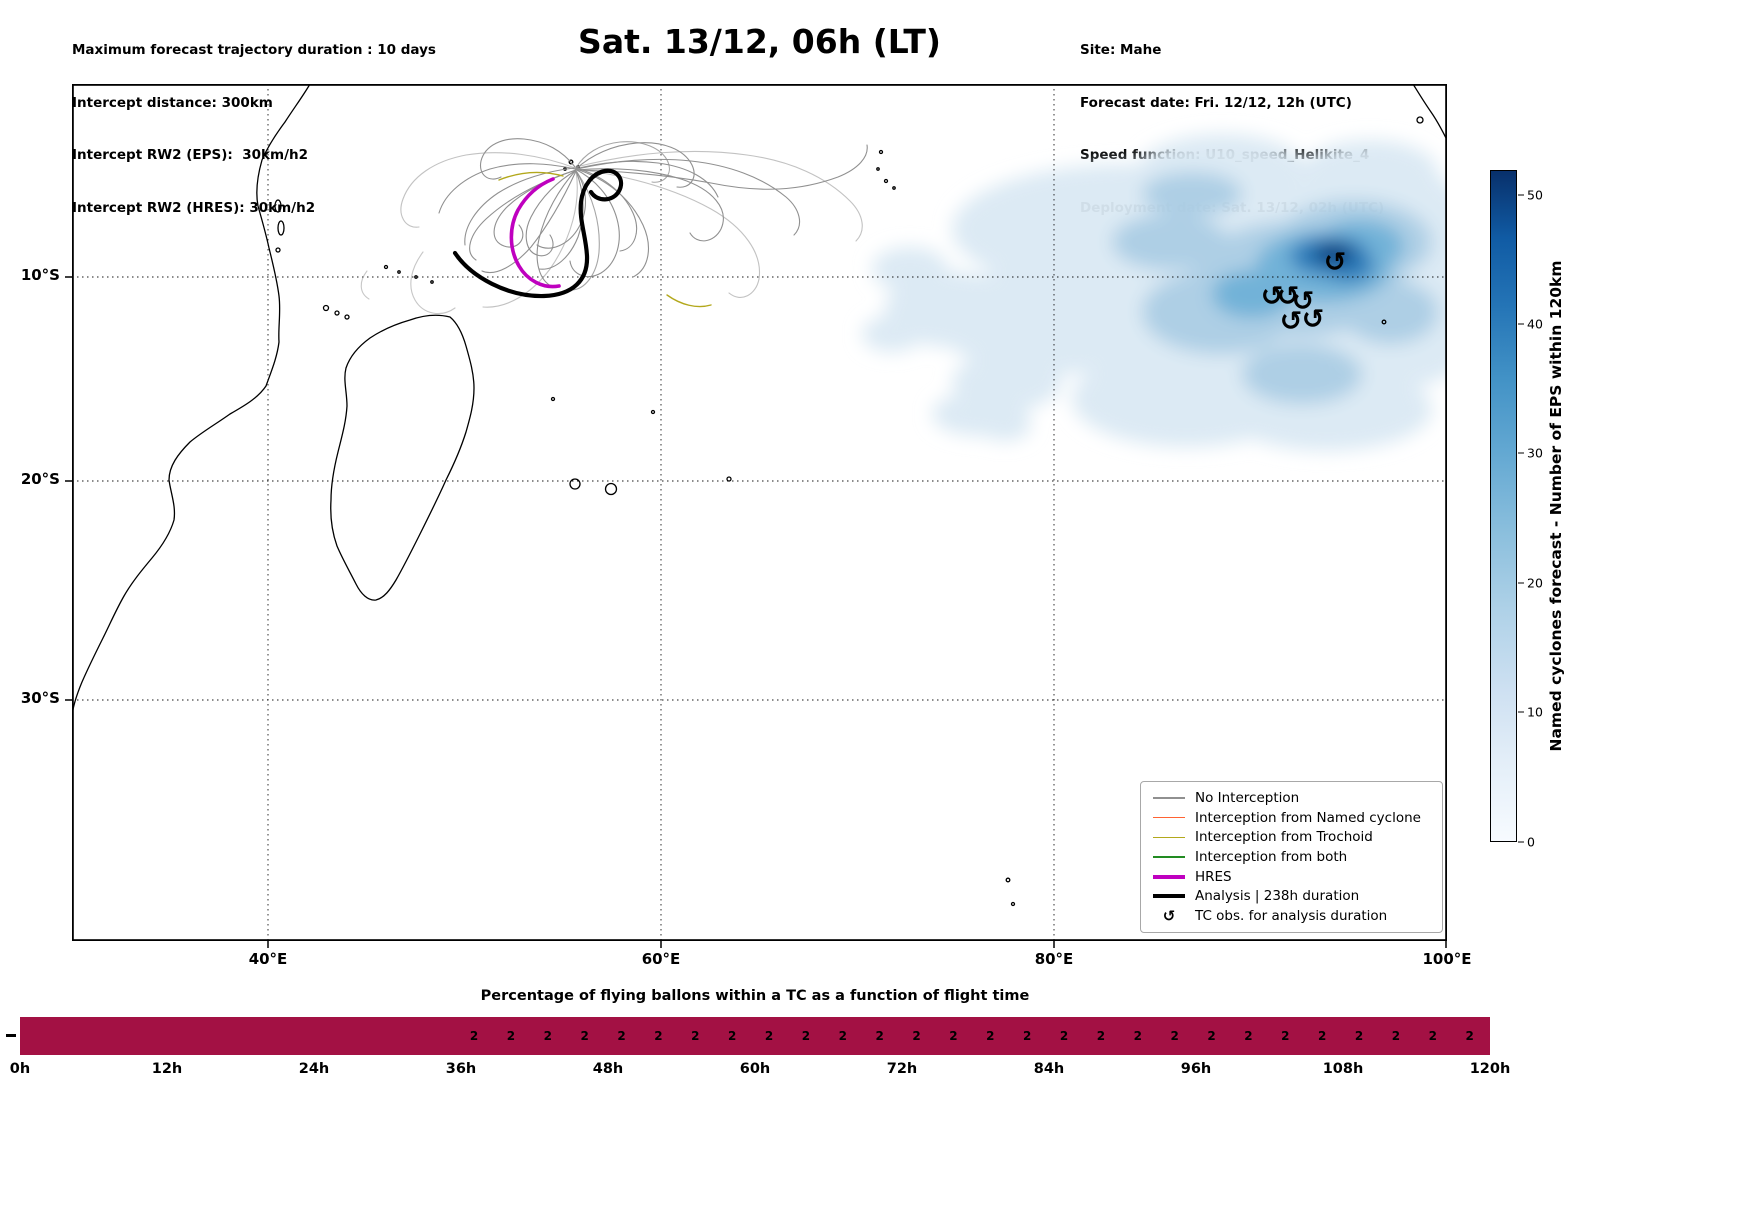 The image size is (1752, 1213). What do you see at coordinates (40, 275) in the screenshot?
I see `ytick-10s: 10°S` at bounding box center [40, 275].